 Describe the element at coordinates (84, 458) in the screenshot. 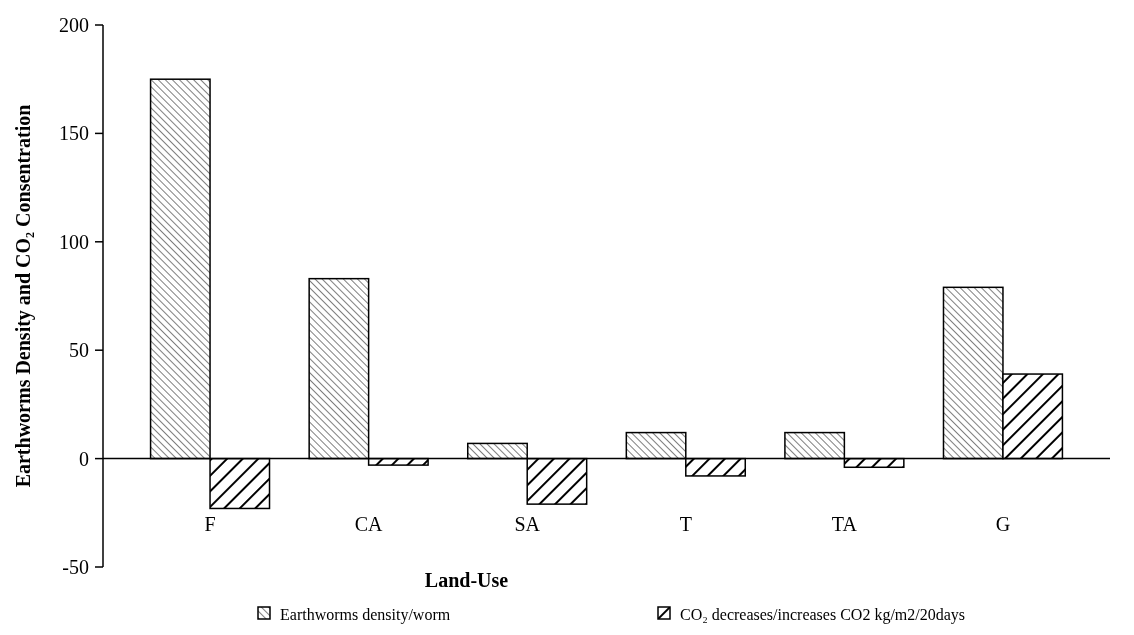

I see `y-tick-label: 0` at that location.